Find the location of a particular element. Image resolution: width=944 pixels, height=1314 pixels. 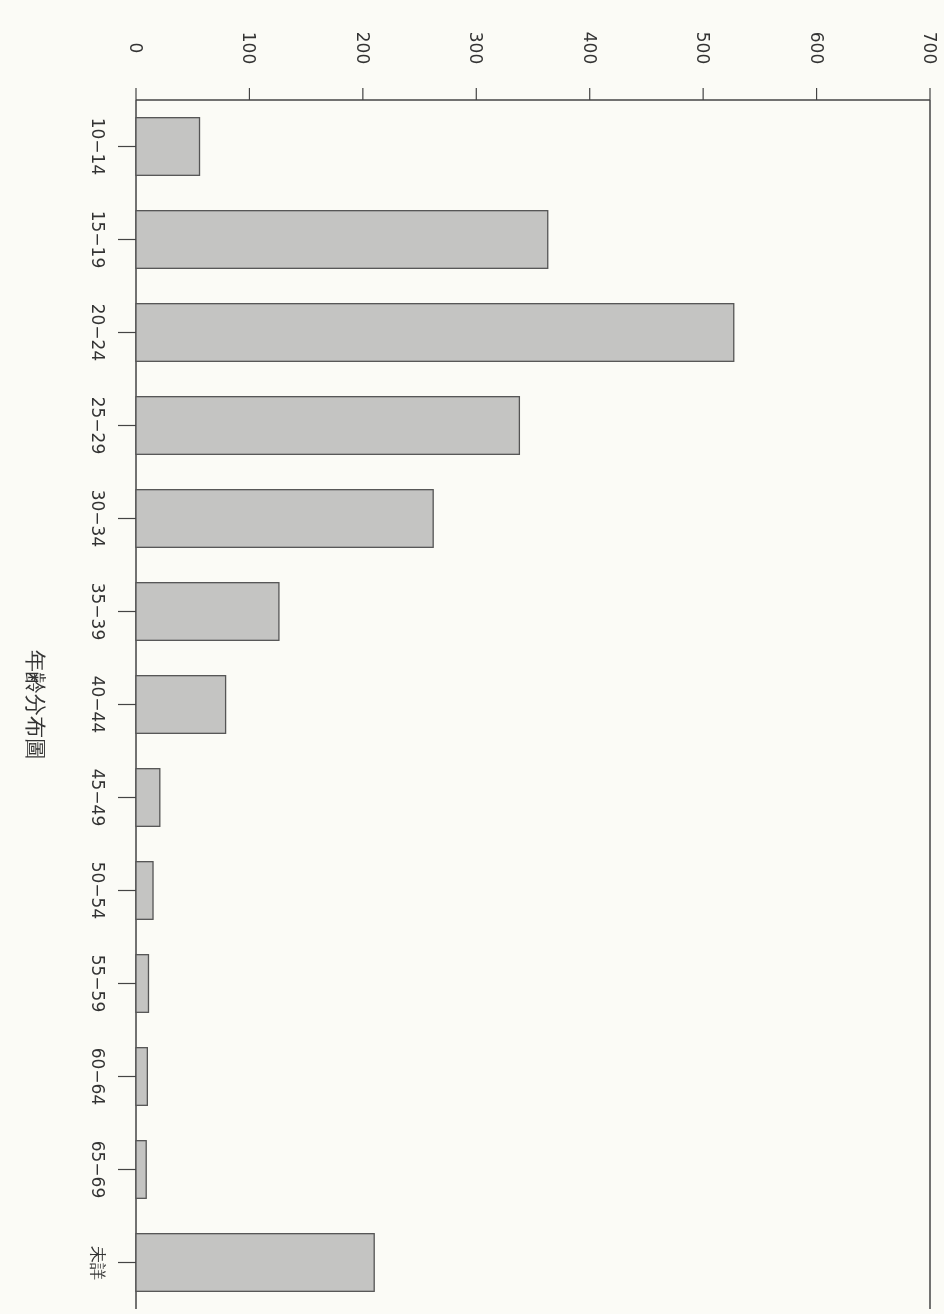

tick-label: 100 is located at coordinates (249, 48).